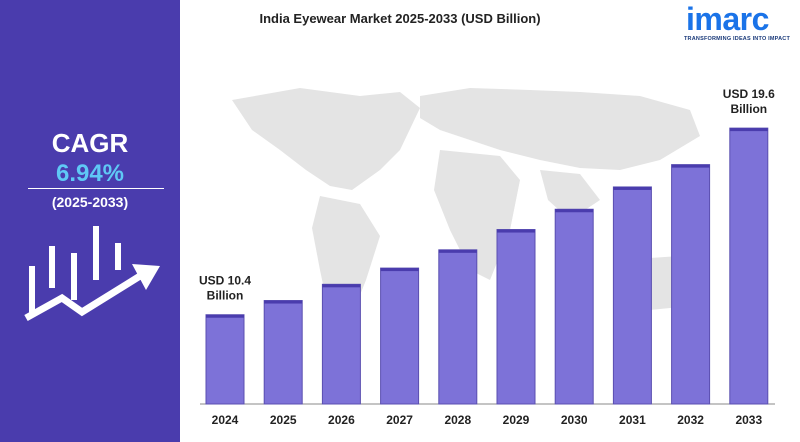  What do you see at coordinates (225, 316) in the screenshot?
I see `bar-top-2024` at bounding box center [225, 316].